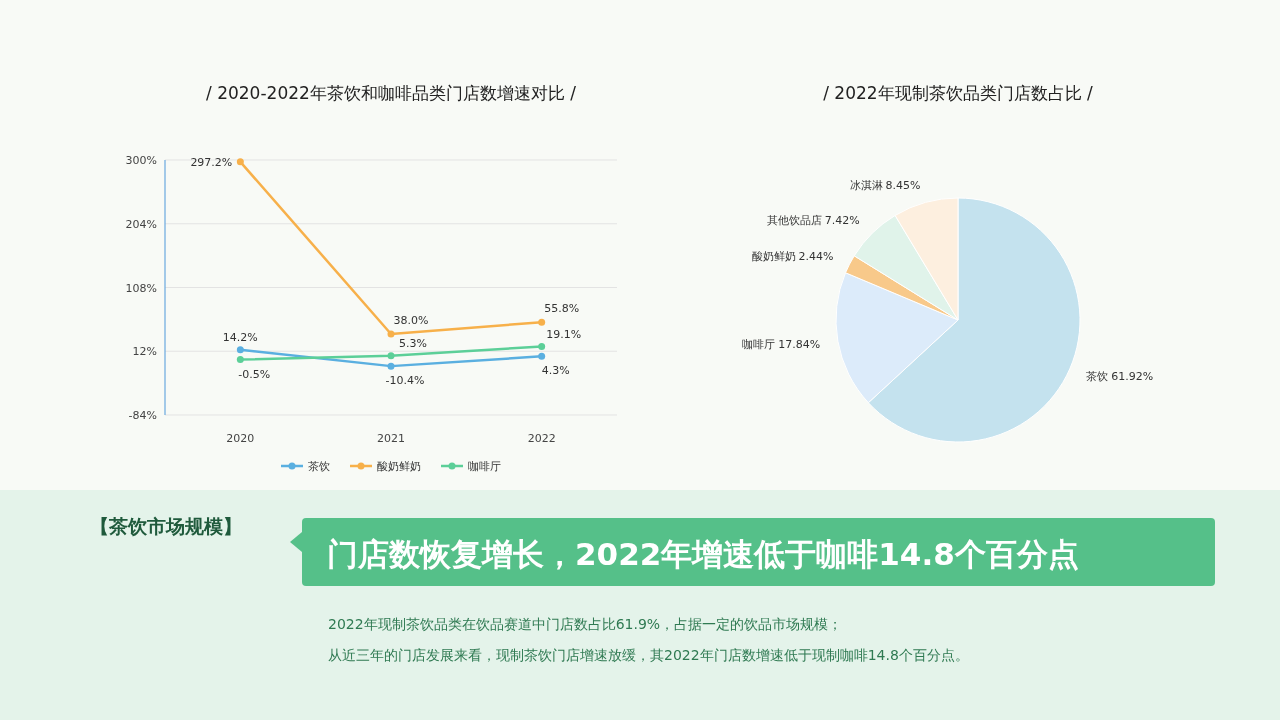 Image resolution: width=1280 pixels, height=720 pixels. Describe the element at coordinates (799, 345) in the screenshot. I see `data-label: 17.84%` at that location.